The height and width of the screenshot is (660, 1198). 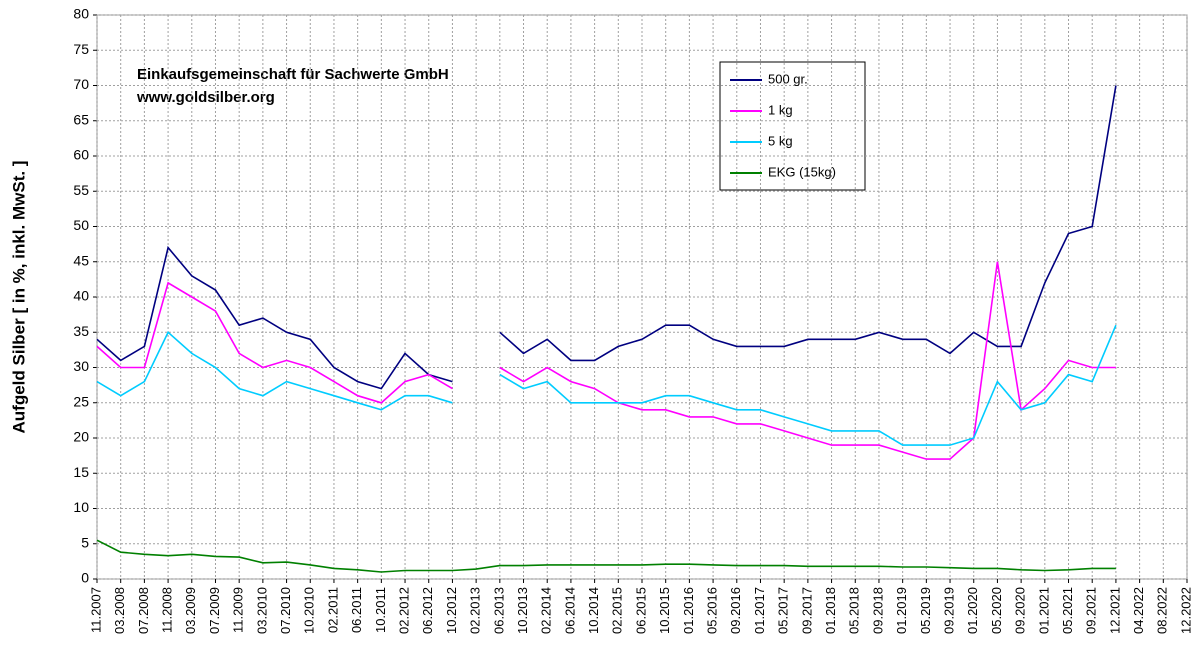 What do you see at coordinates (780, 140) in the screenshot?
I see `legend-label: 5 kg` at bounding box center [780, 140].